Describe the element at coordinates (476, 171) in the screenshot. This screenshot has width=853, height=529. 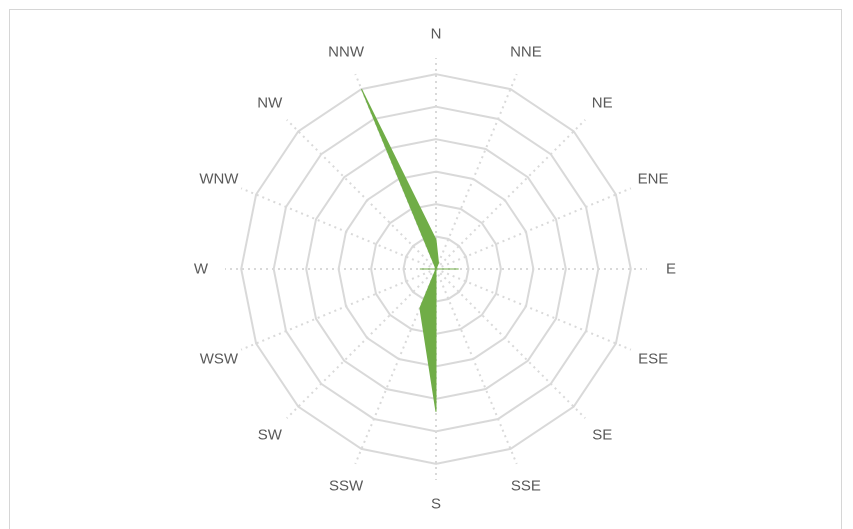
I see `spoke-nne` at that location.